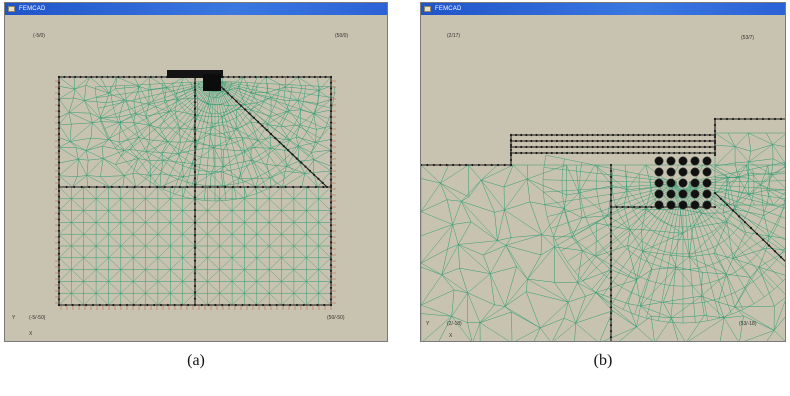 This screenshot has height=396, width=790. Describe the element at coordinates (331, 191) in the screenshot. I see `right-boundary` at that location.